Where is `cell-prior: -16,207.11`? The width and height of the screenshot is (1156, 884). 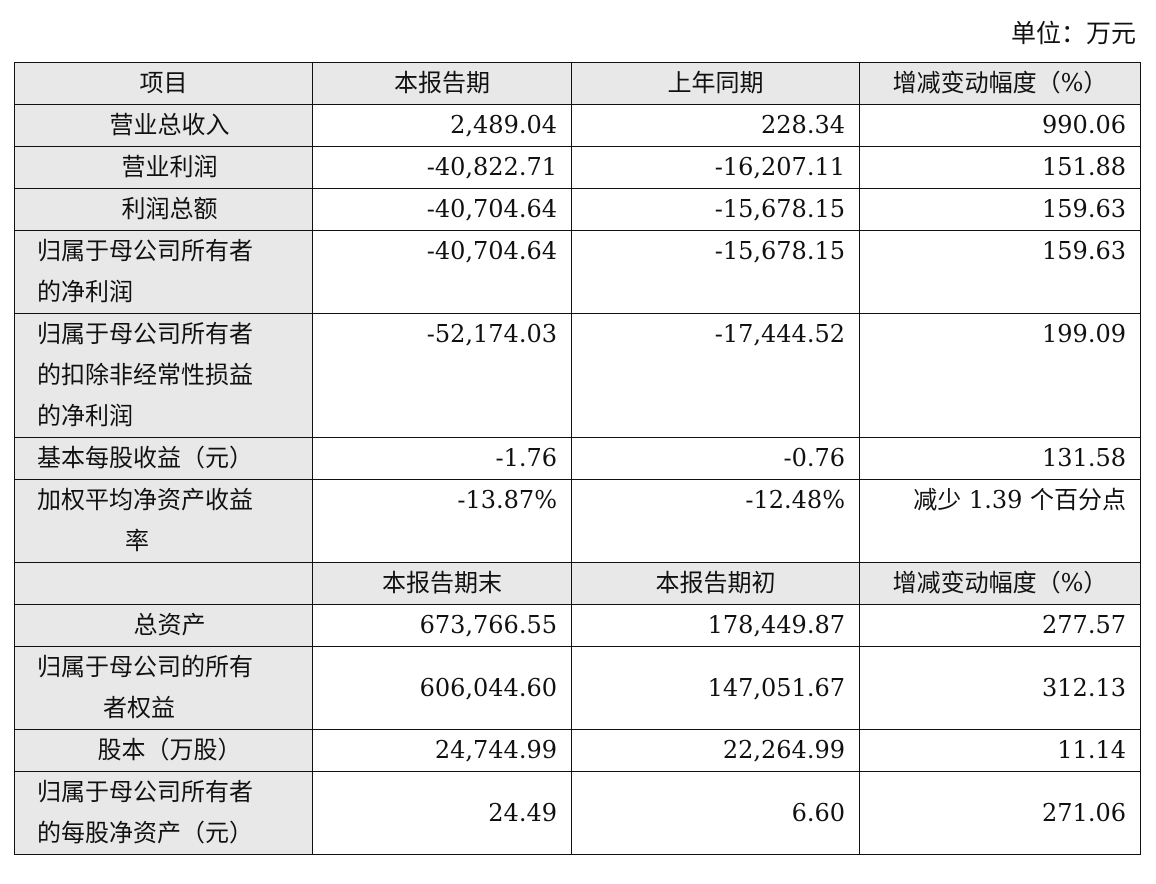 cell-prior: -16,207.11 is located at coordinates (715, 167).